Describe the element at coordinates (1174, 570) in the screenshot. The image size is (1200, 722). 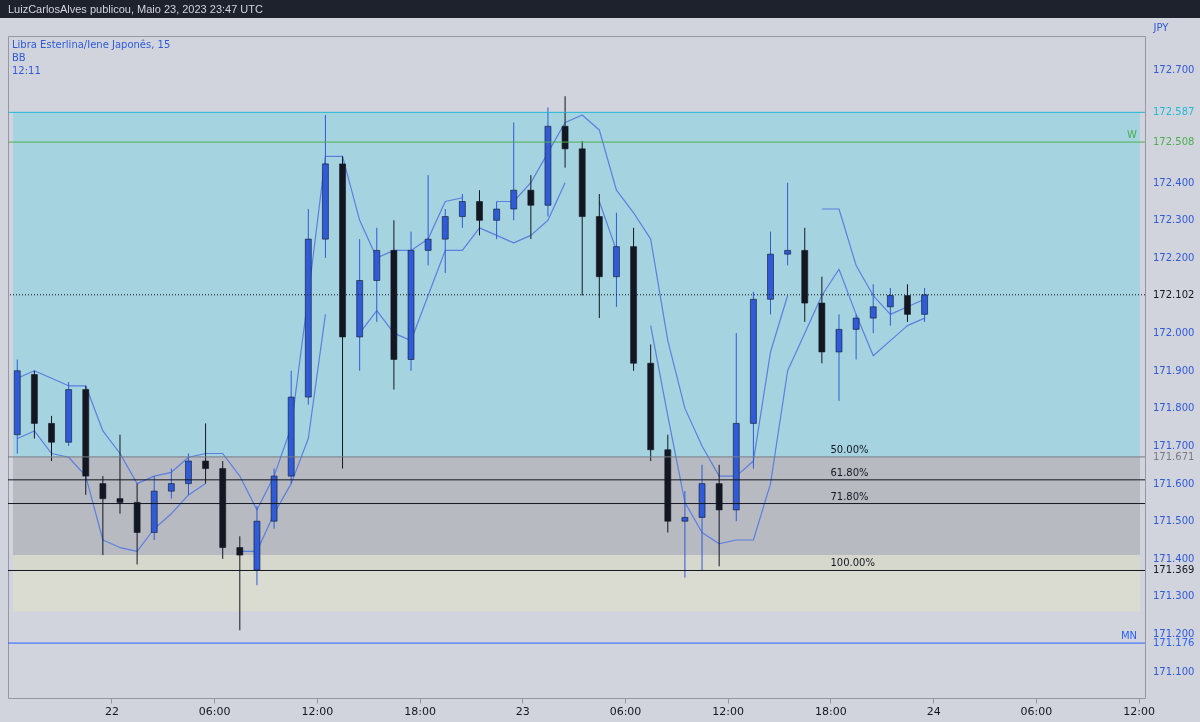
I see `y-tick-label: 171.369` at that location.